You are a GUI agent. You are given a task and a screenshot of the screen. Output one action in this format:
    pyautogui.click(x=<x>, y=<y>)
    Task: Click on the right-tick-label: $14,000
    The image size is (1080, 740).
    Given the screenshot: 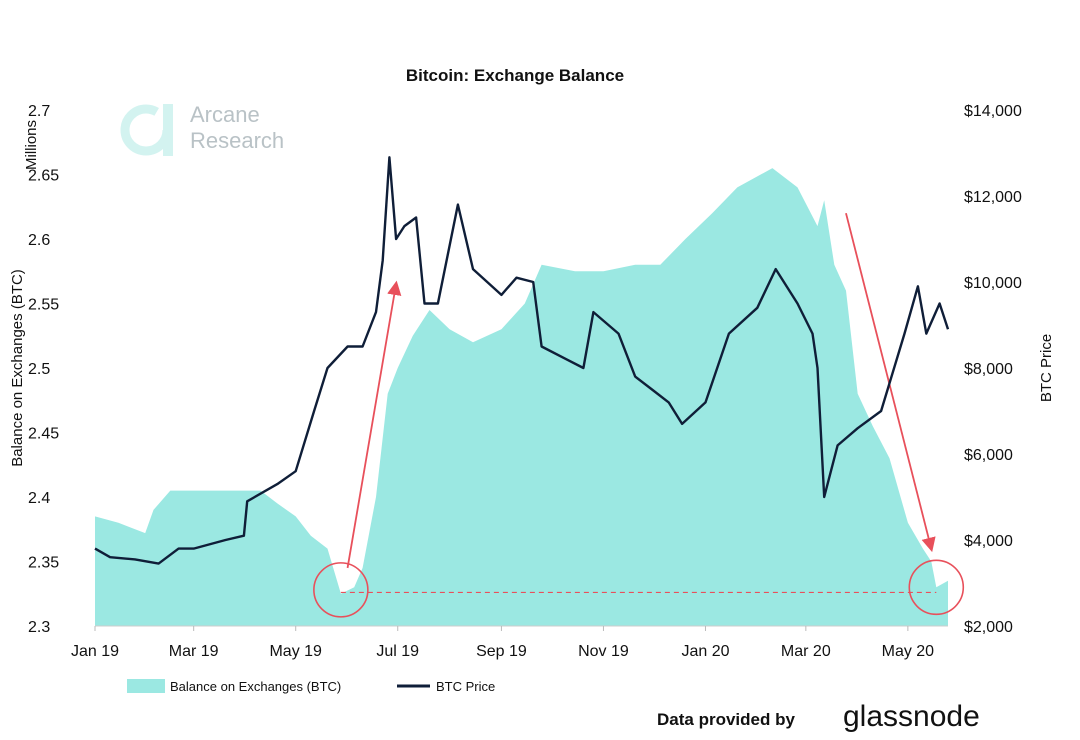 What is the action you would take?
    pyautogui.click(x=993, y=111)
    